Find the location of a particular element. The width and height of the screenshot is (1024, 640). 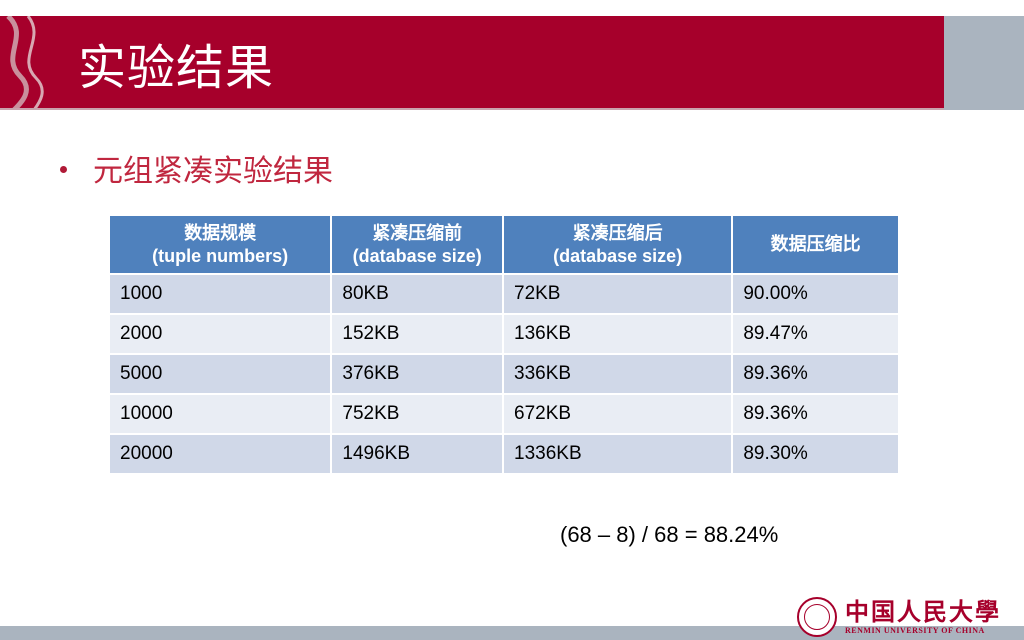

ribbon-ornament-icon is located at coordinates (25, 63).